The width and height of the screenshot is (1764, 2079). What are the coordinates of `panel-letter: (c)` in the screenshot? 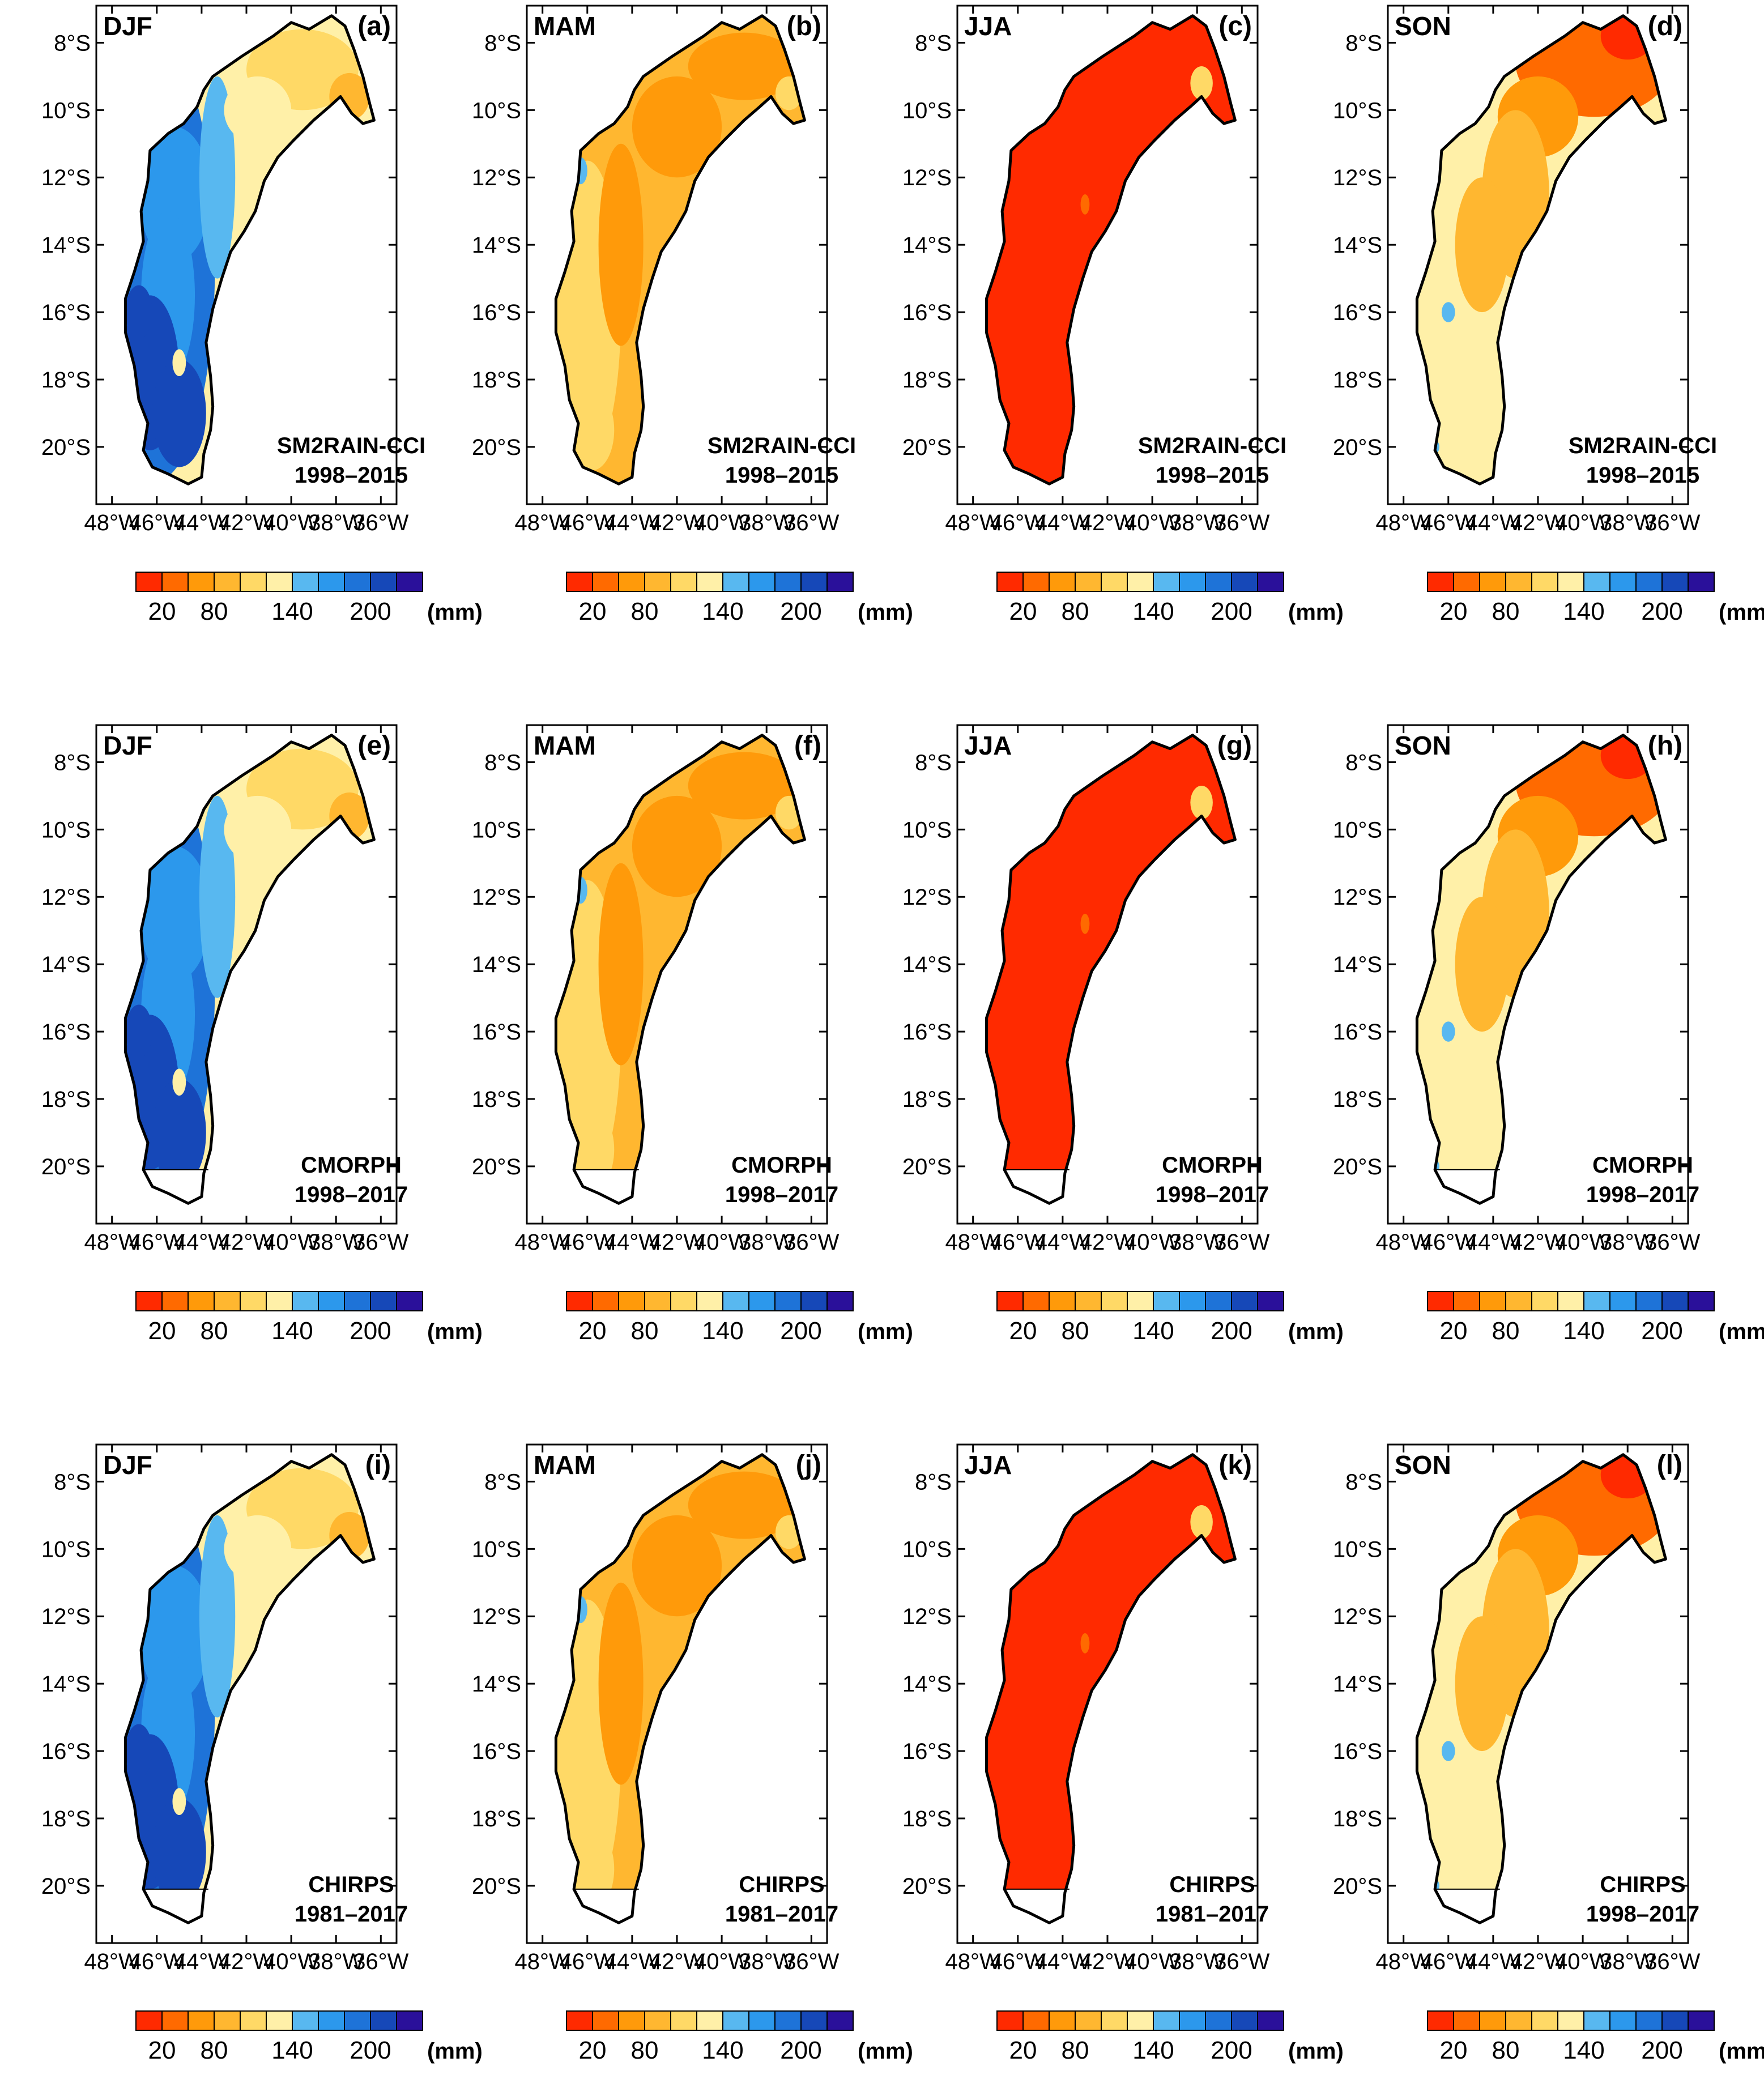 It's located at (1235, 26).